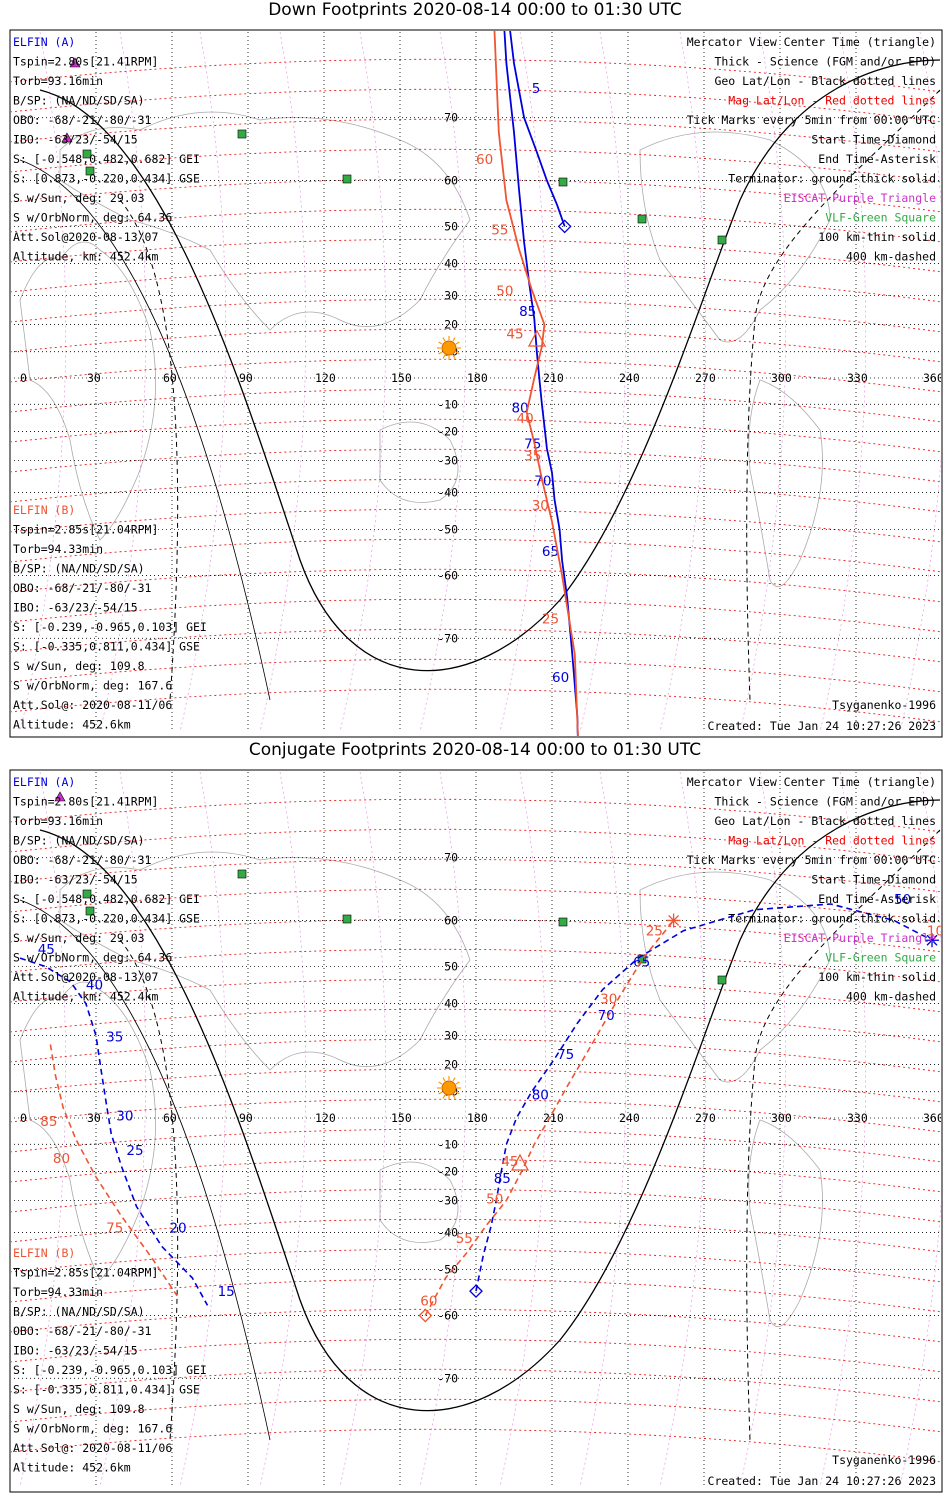 The height and width of the screenshot is (1500, 950). I want to click on lat-tick-label: 60, so click(451, 920).